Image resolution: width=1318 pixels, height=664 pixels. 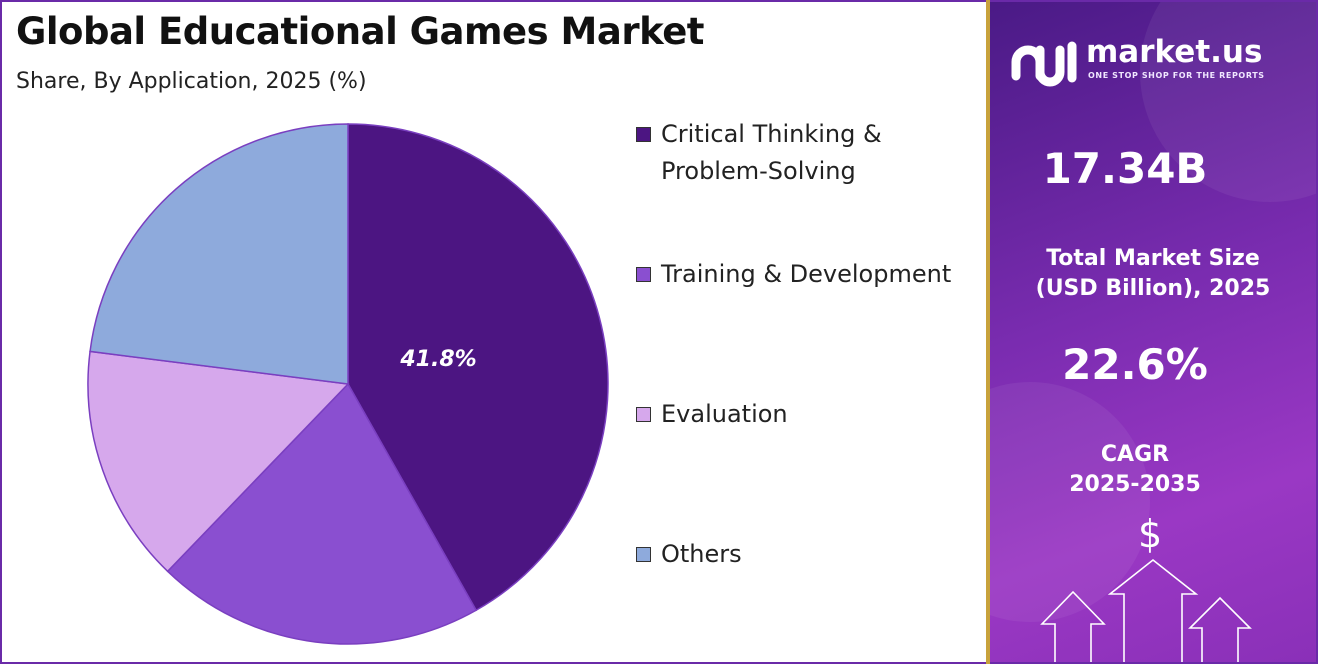 I want to click on legend-item-others: Others, so click(x=808, y=554).